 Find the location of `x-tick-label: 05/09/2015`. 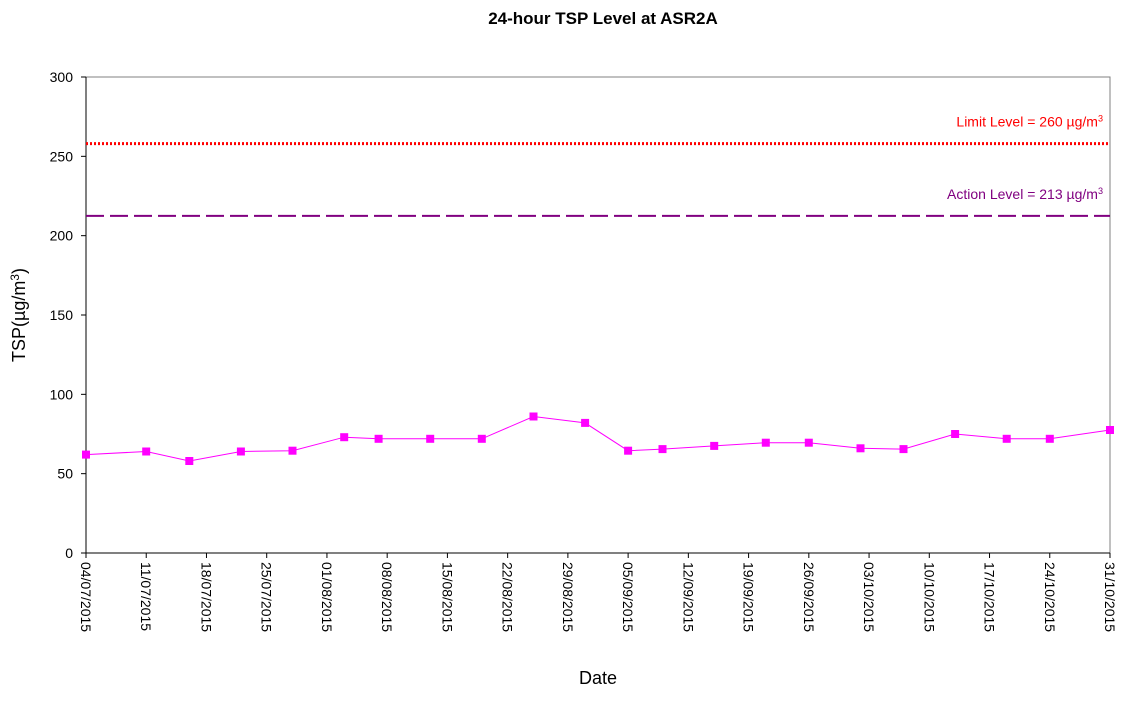

x-tick-label: 05/09/2015 is located at coordinates (628, 597).